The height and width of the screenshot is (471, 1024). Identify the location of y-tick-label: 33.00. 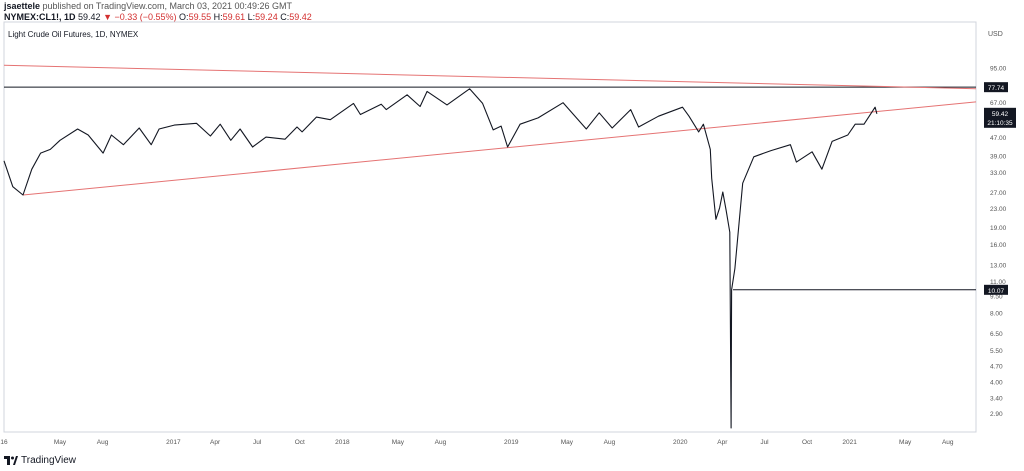
(998, 173).